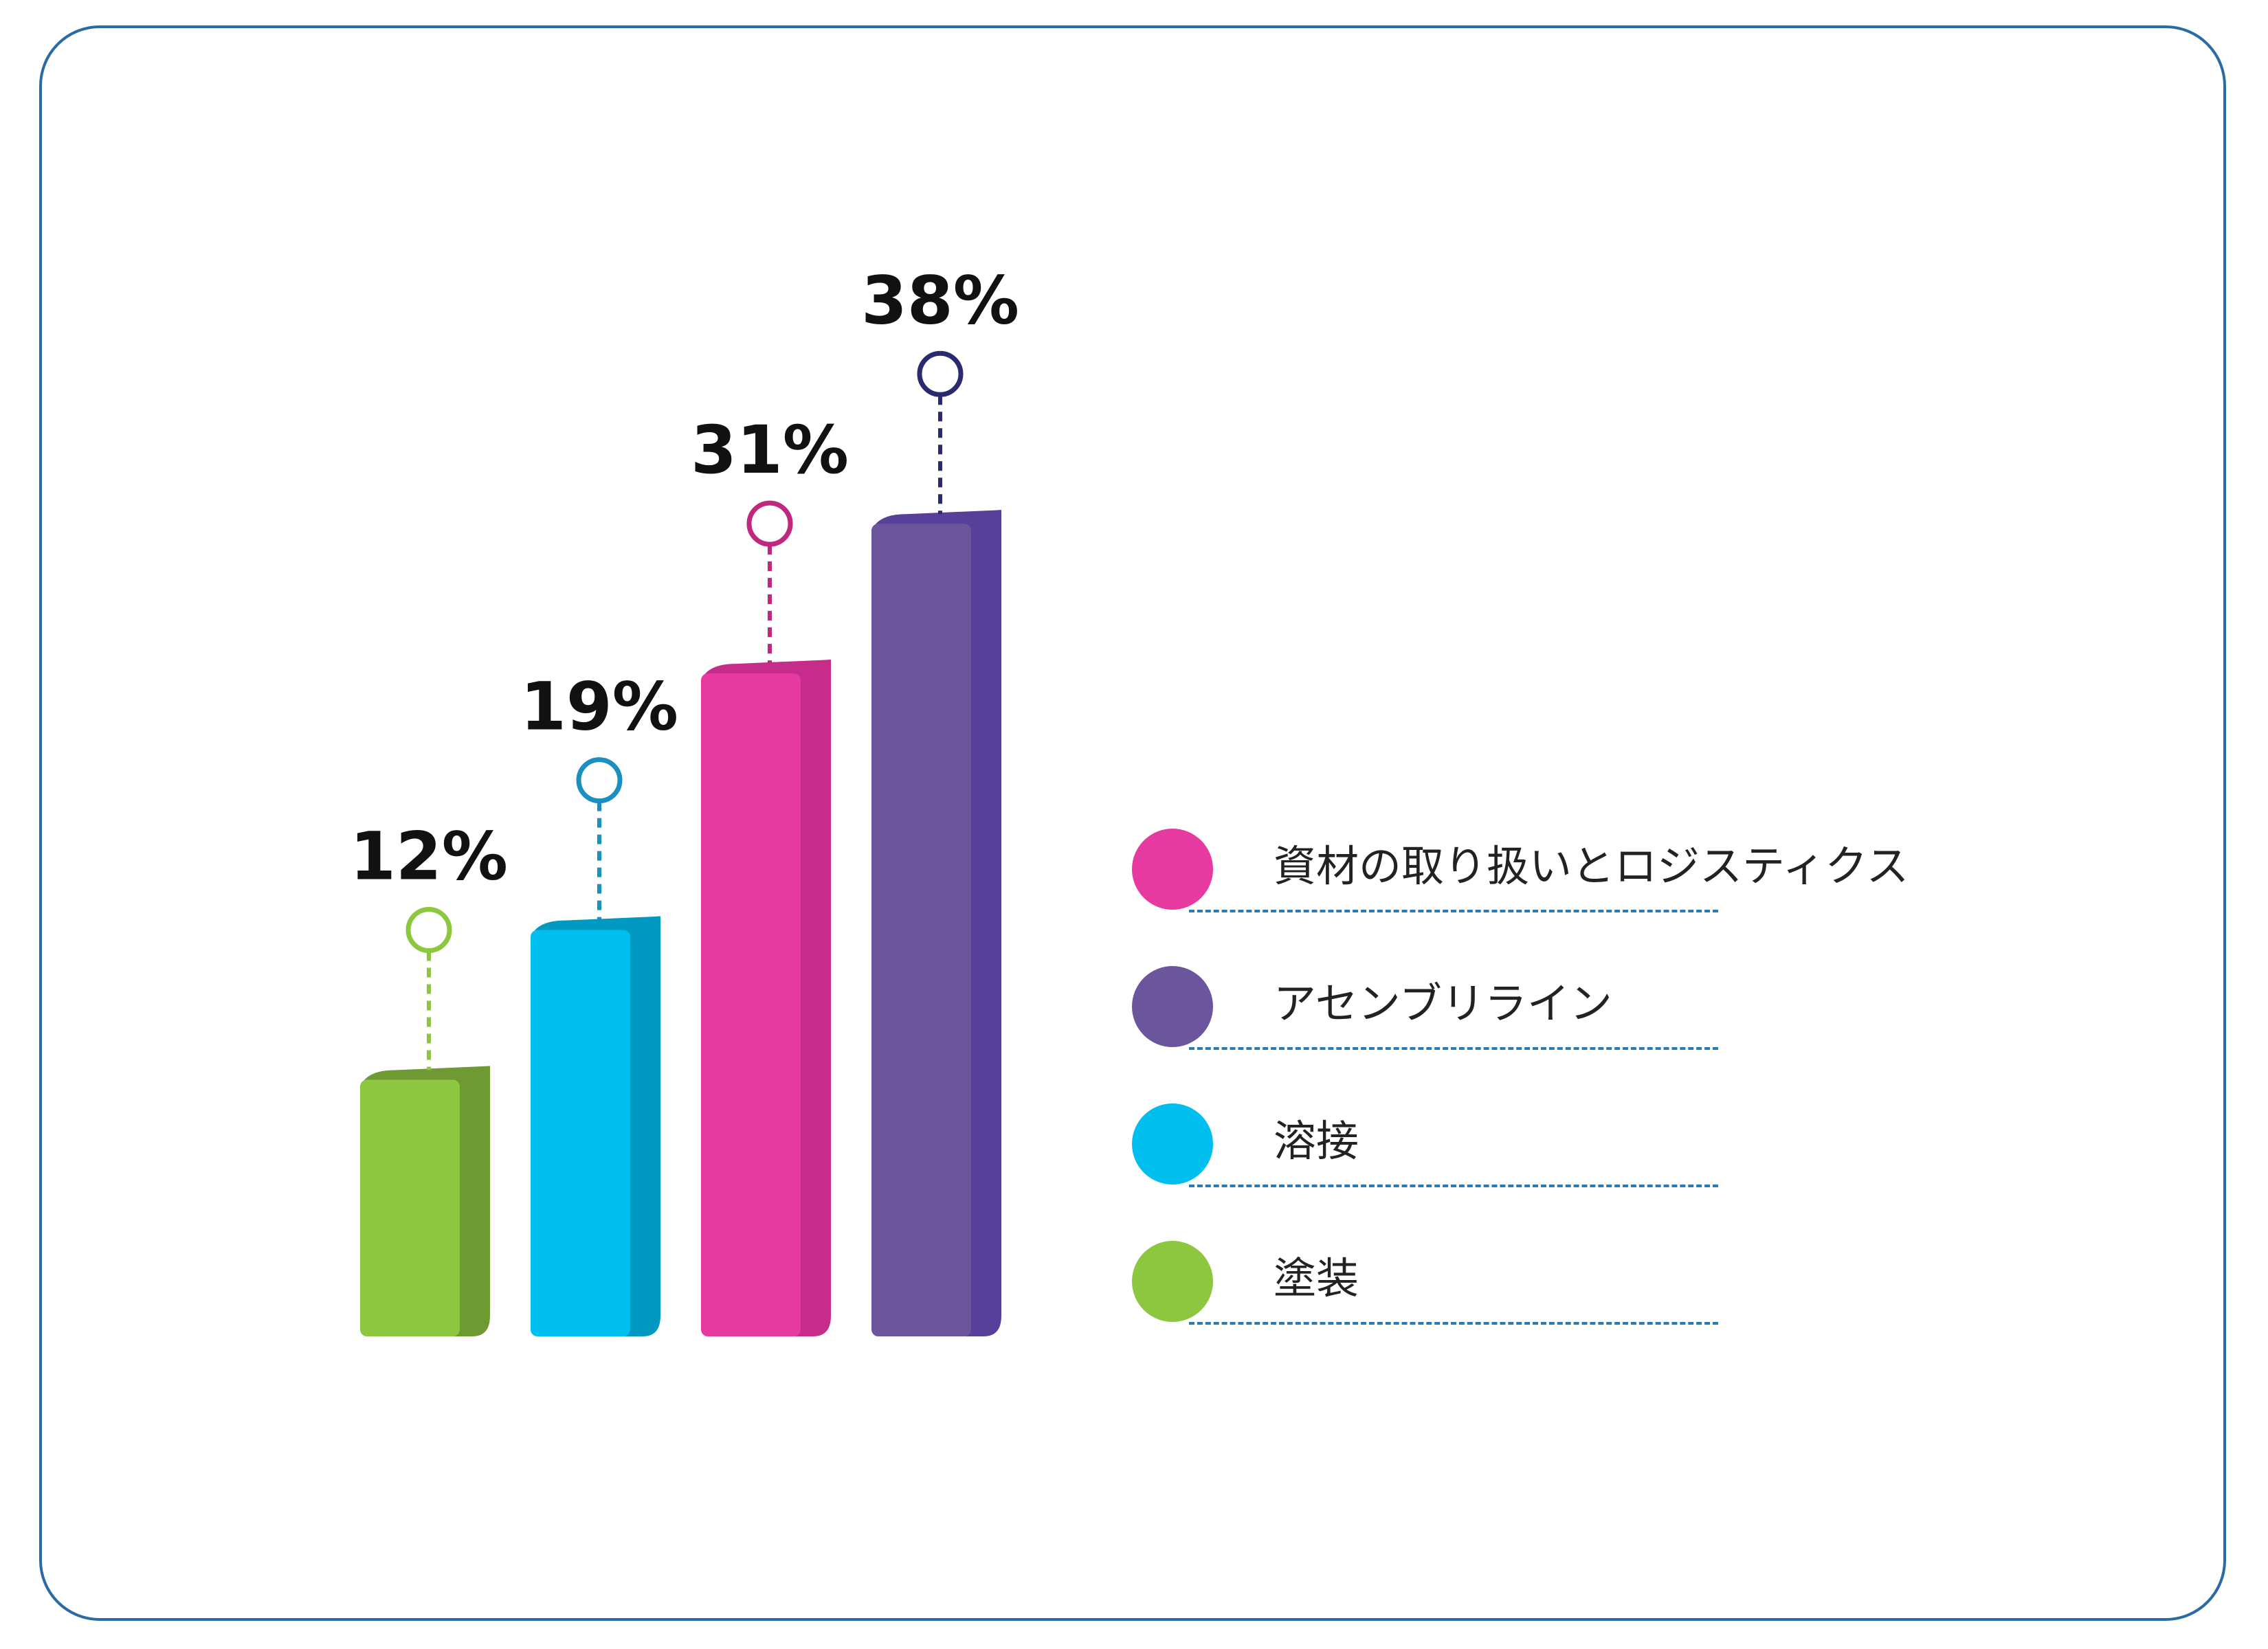 Image resolution: width=2268 pixels, height=1649 pixels. What do you see at coordinates (1316, 1278) in the screenshot?
I see `legend-label: 塗装` at bounding box center [1316, 1278].